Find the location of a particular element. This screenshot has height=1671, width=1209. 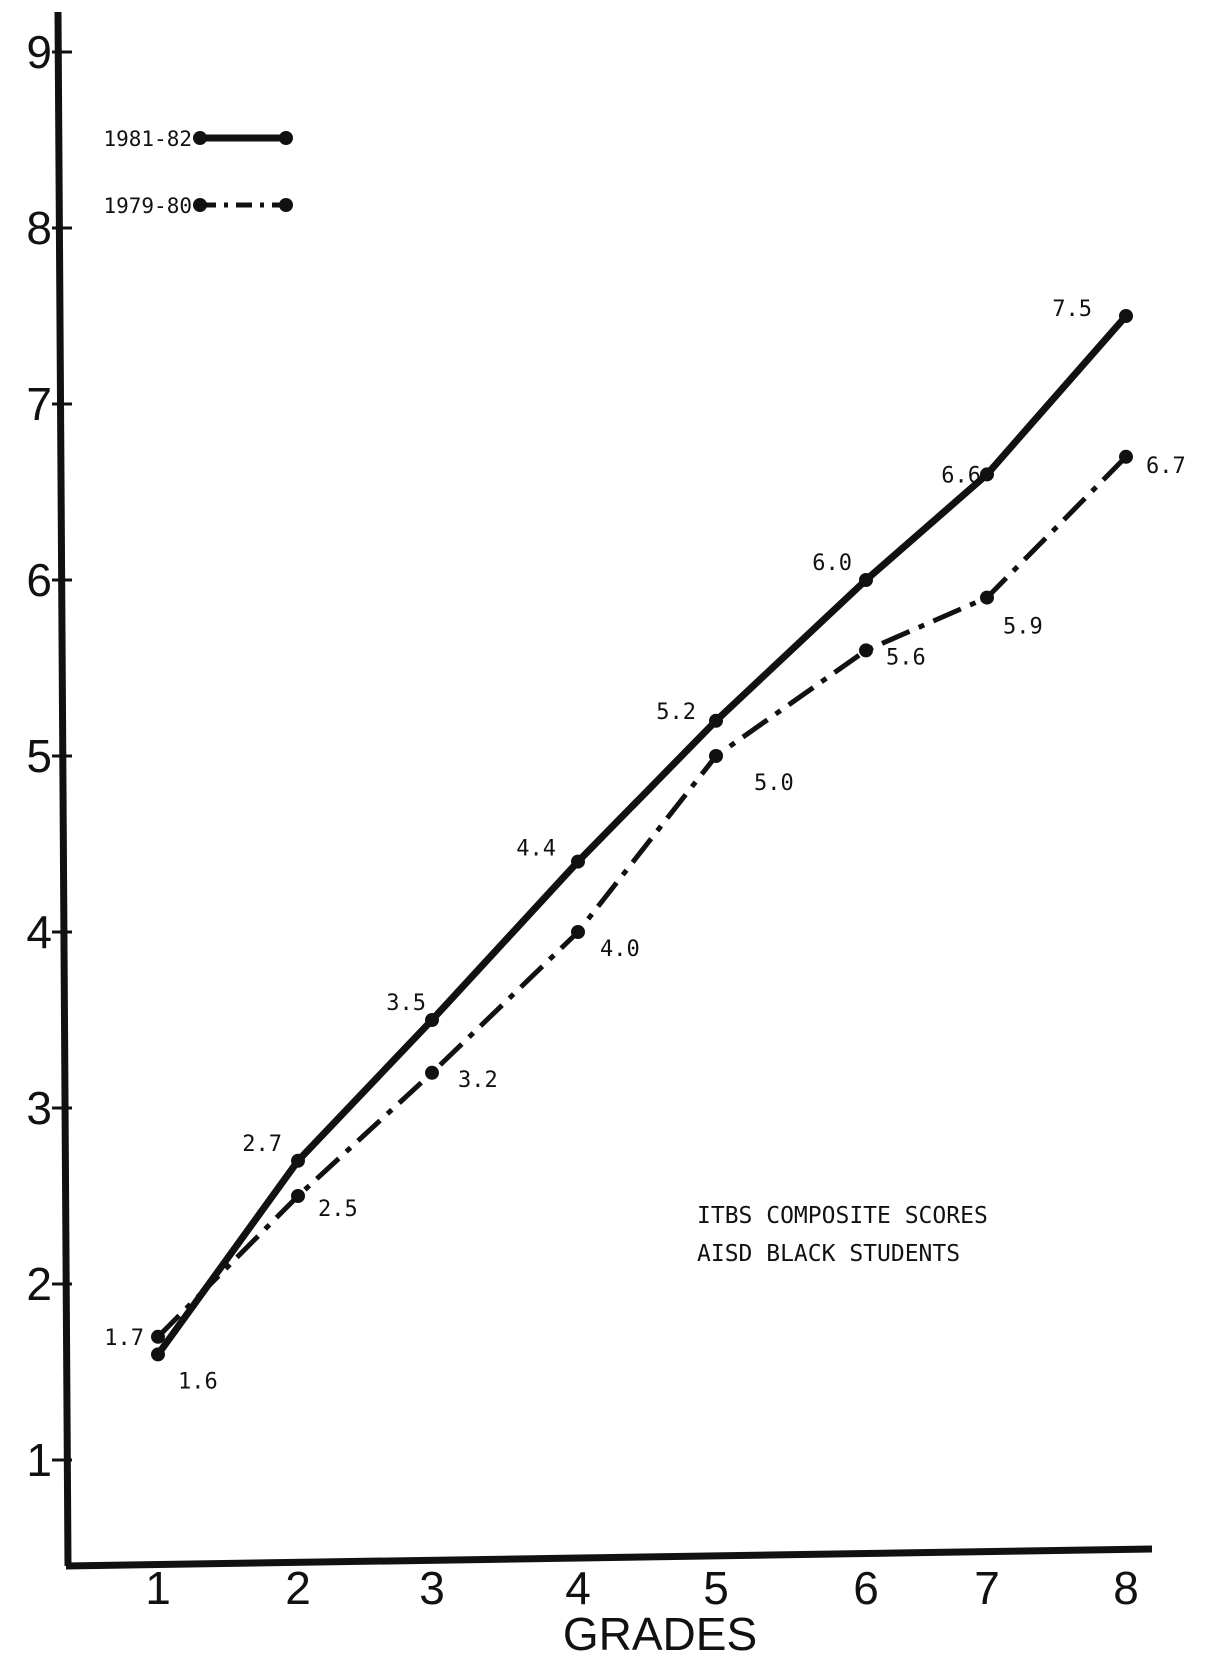

legend-label: 1979-80 is located at coordinates (147, 206).